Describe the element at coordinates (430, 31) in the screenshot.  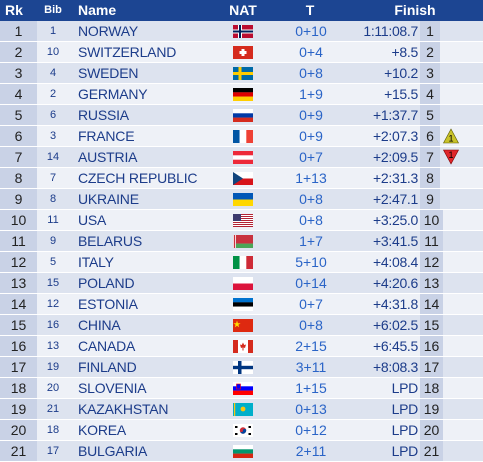
I see `finish-position-cell: 1` at that location.